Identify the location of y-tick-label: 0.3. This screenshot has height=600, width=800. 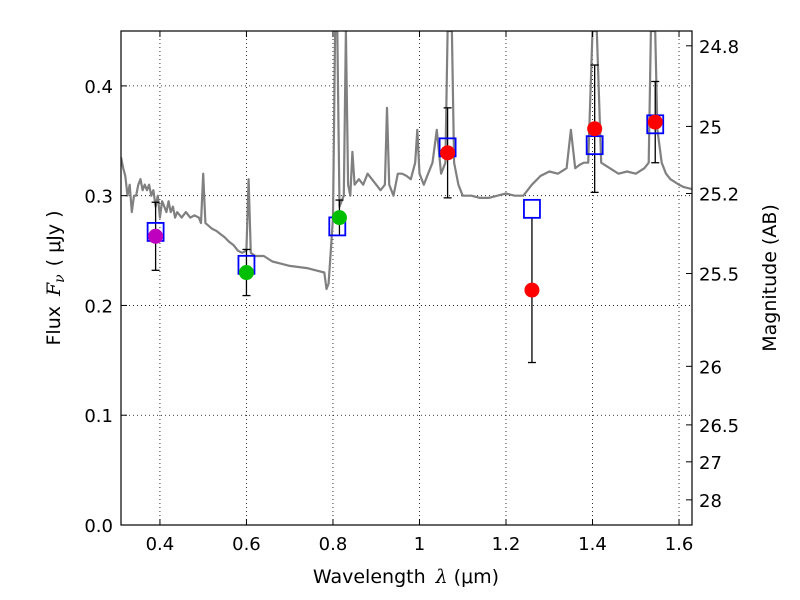
(98, 197).